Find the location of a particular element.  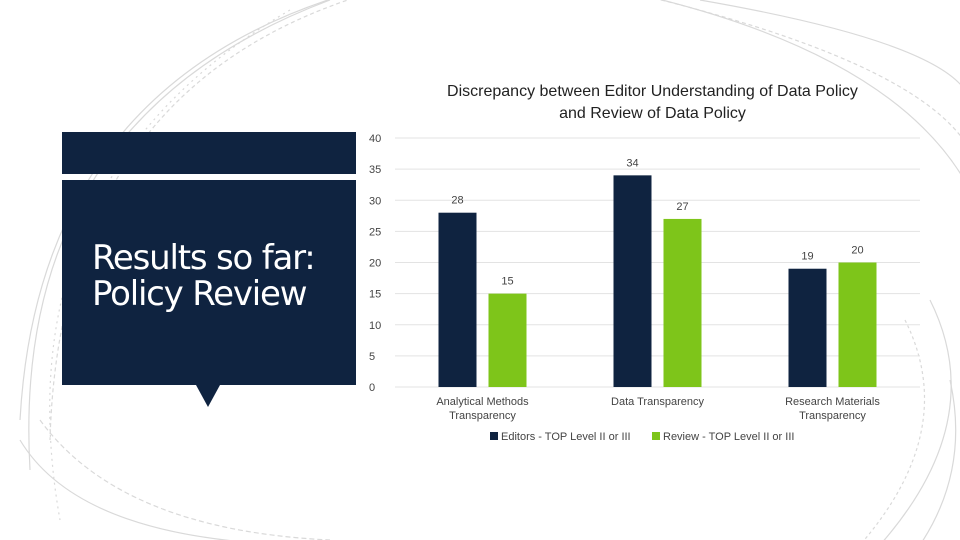

y-tick-label: 10 is located at coordinates (375, 326).